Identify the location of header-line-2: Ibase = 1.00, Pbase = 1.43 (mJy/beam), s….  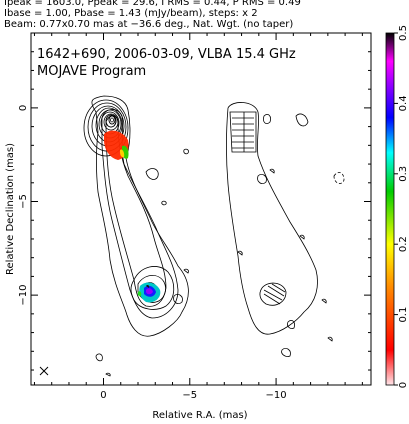
(131, 13).